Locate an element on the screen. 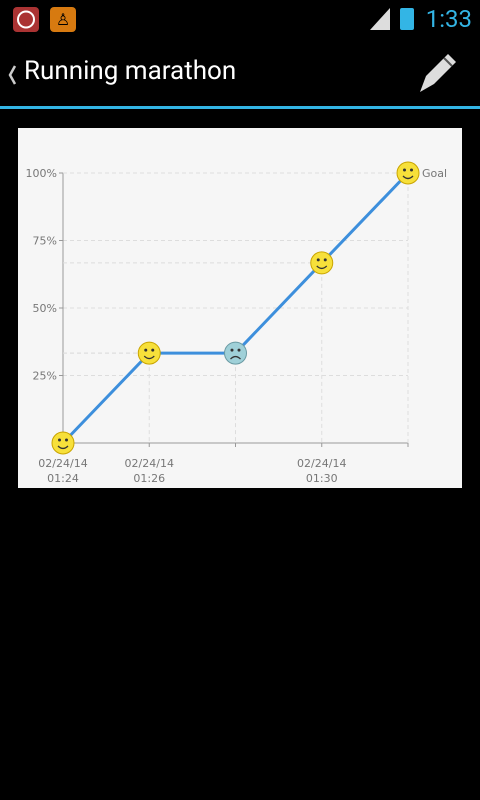 This screenshot has height=800, width=480. y-tick-label: 50% is located at coordinates (45, 308).